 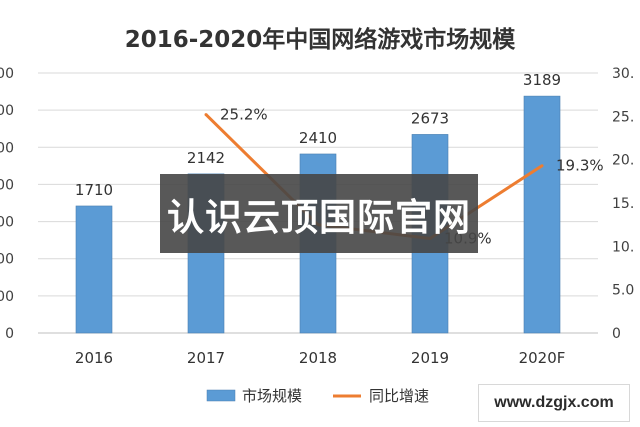 What do you see at coordinates (430, 358) in the screenshot?
I see `x-tick-label: 2019` at bounding box center [430, 358].